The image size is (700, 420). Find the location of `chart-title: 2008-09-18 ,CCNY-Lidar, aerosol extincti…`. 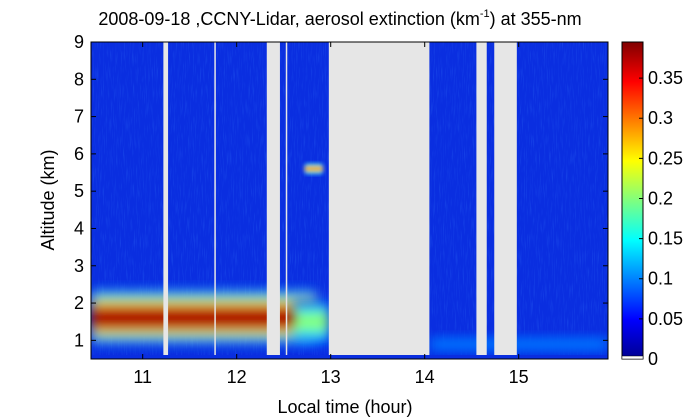

chart-title: 2008-09-18 ,CCNY-Lidar, aerosol extincti… is located at coordinates (339, 18).